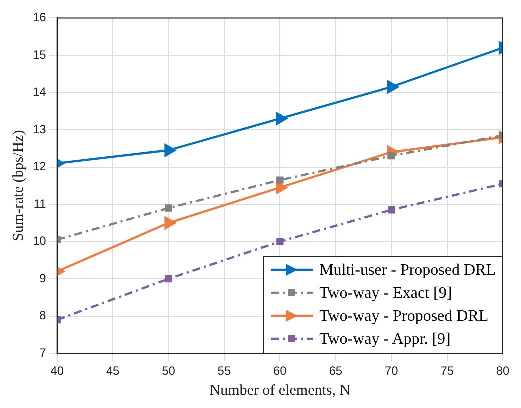  Describe the element at coordinates (404, 316) in the screenshot. I see `legend-label: Two-way - Proposed DRL` at that location.